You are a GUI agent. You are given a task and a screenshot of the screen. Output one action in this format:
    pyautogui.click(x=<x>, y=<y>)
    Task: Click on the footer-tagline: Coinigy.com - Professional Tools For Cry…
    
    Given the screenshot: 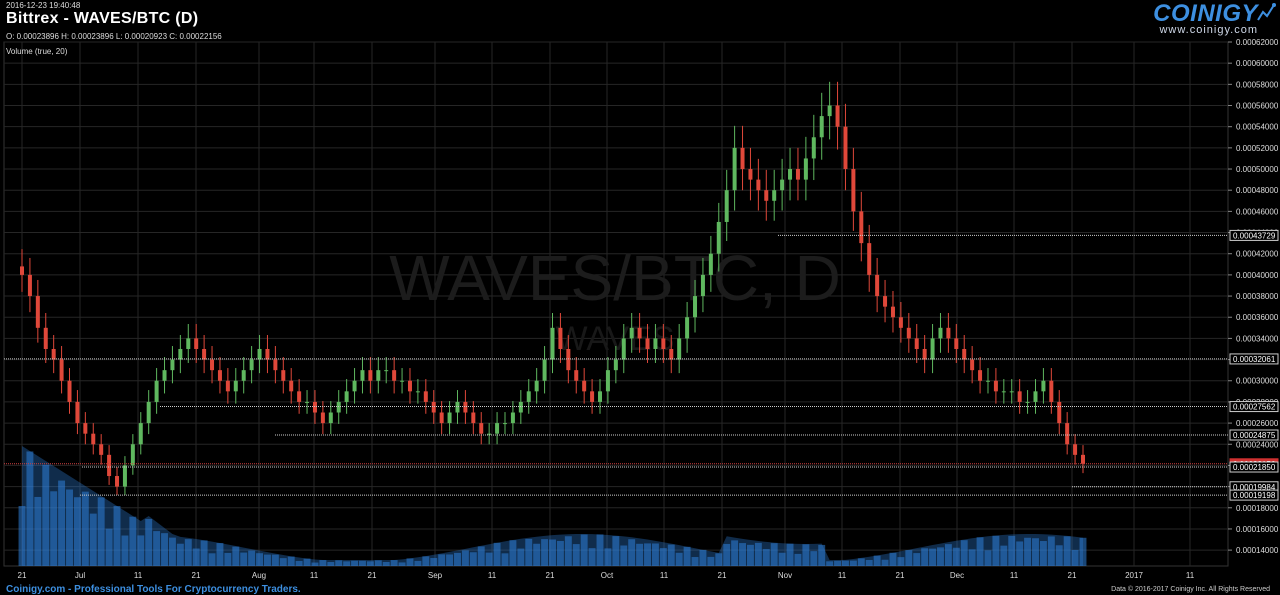 What is the action you would take?
    pyautogui.click(x=153, y=589)
    